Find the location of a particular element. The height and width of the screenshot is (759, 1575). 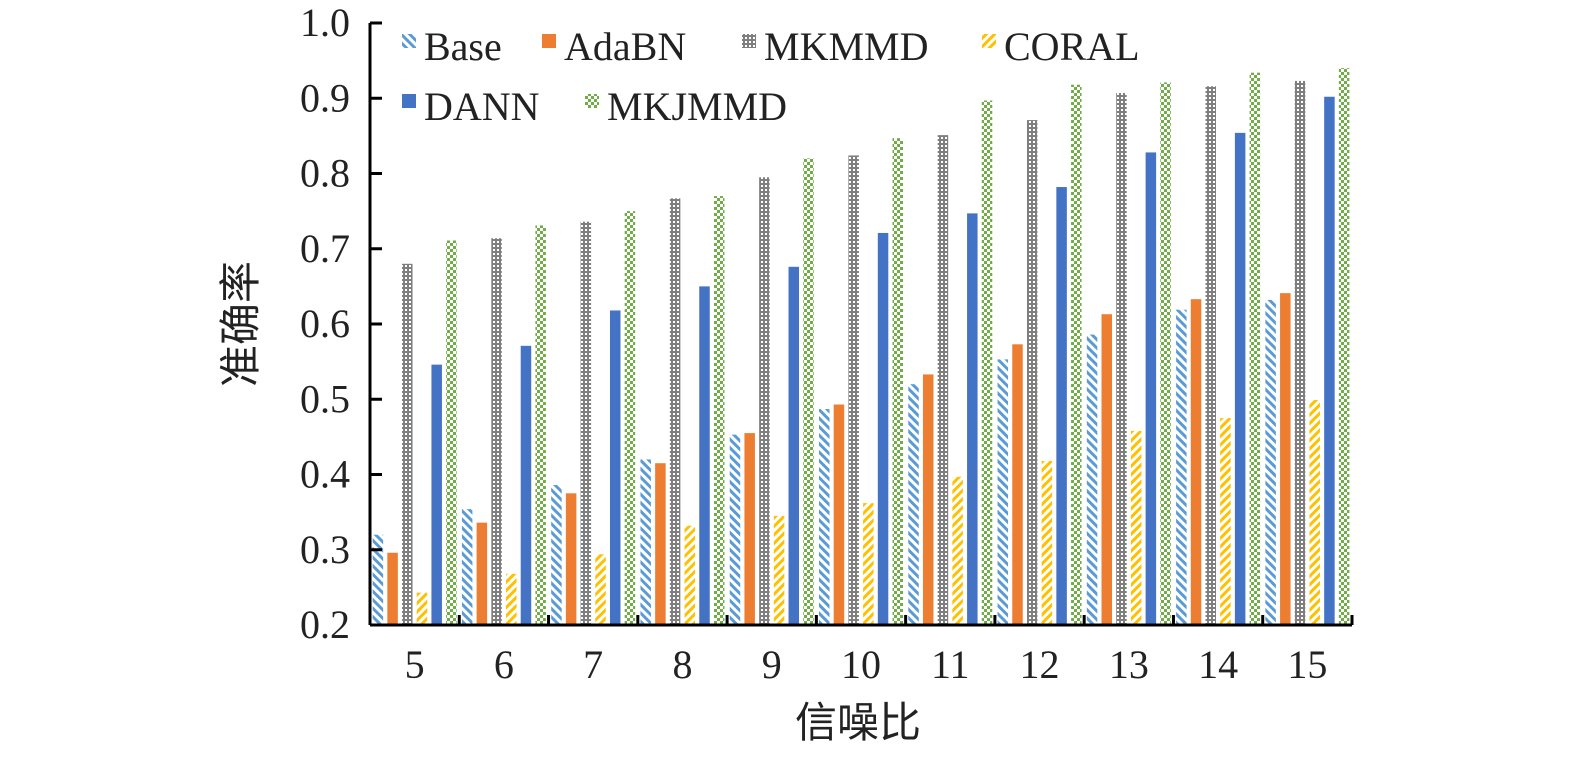

legend-swatch-dann is located at coordinates (409, 101).